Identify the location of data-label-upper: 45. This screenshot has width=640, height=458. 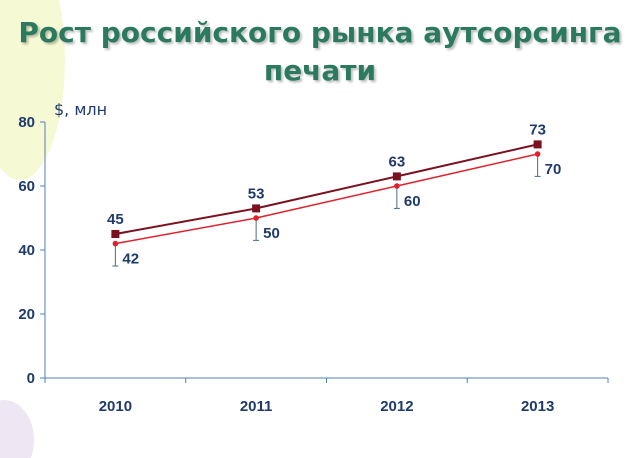
(115, 219).